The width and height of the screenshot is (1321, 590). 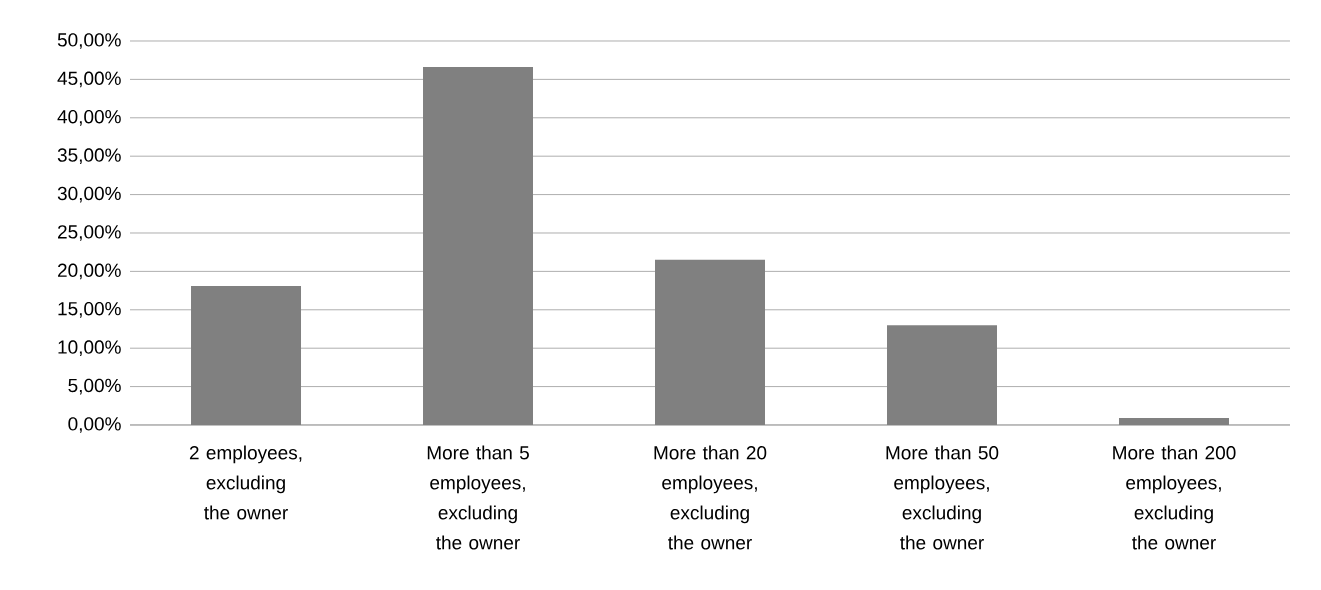 I want to click on y-tick-label: 25,00%, so click(x=89, y=233).